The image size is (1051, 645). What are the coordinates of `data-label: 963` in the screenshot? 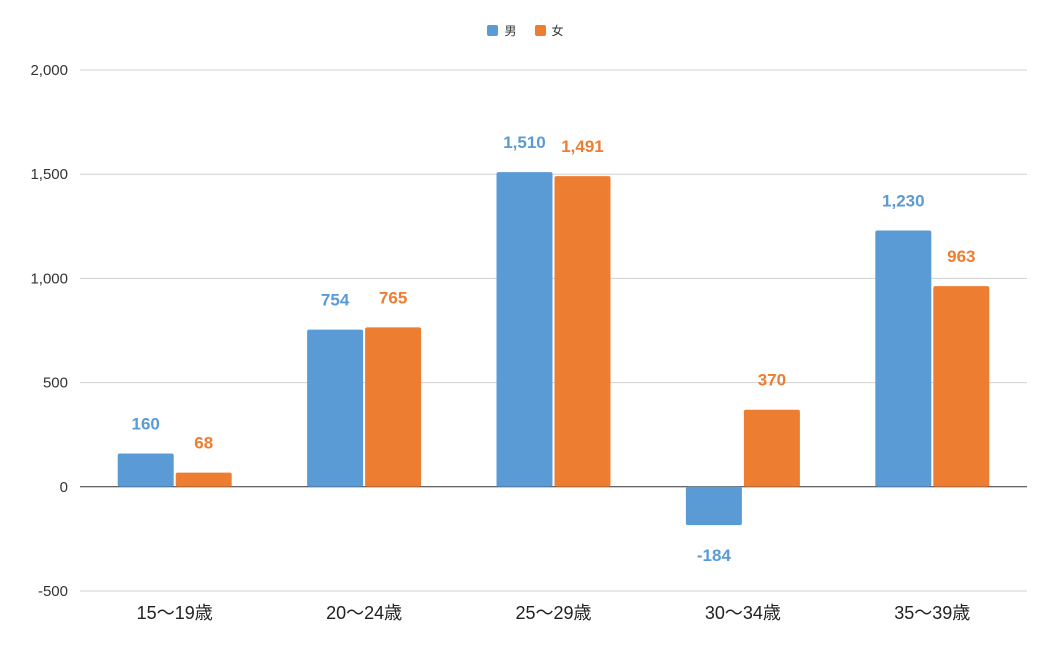 It's located at (961, 256).